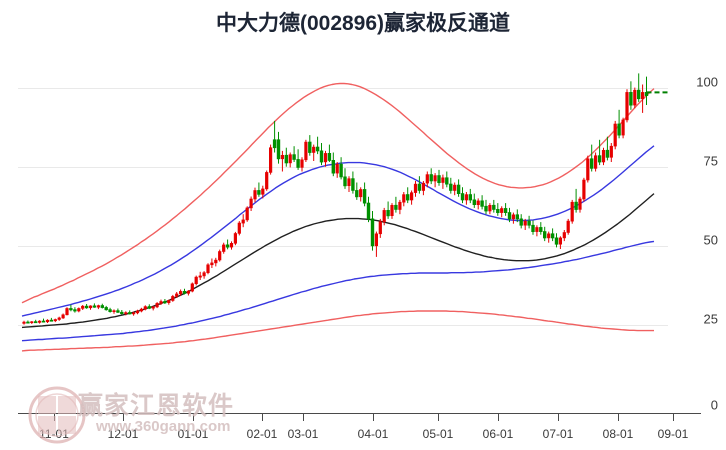  Describe the element at coordinates (438, 434) in the screenshot. I see `x-axis-tick-label: 05-01` at that location.